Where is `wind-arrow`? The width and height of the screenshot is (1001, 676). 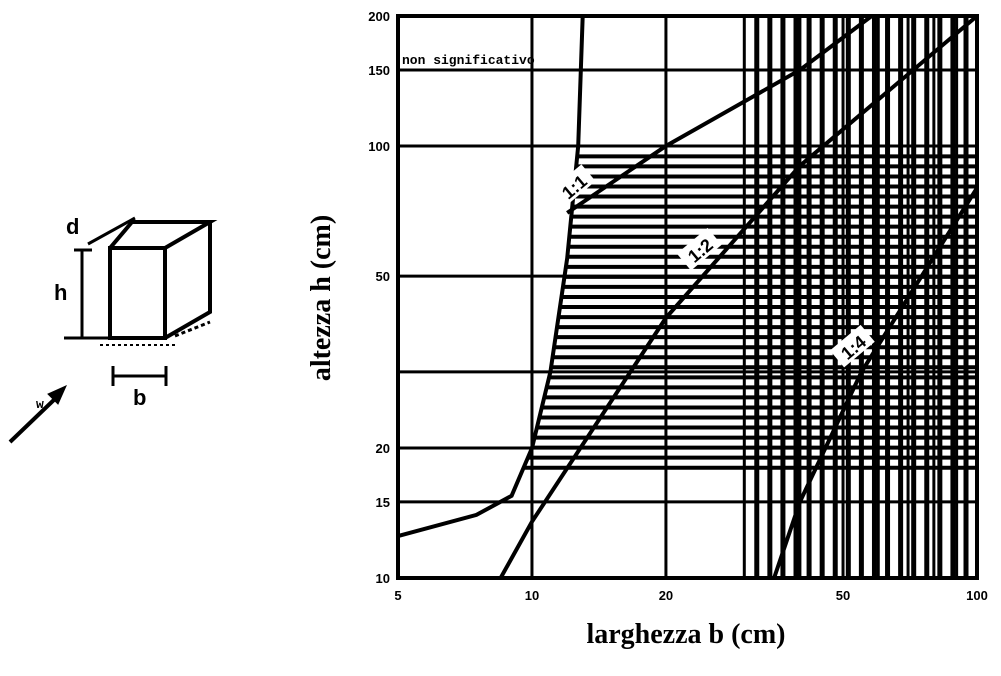 wind-arrow is located at coordinates (37, 414).